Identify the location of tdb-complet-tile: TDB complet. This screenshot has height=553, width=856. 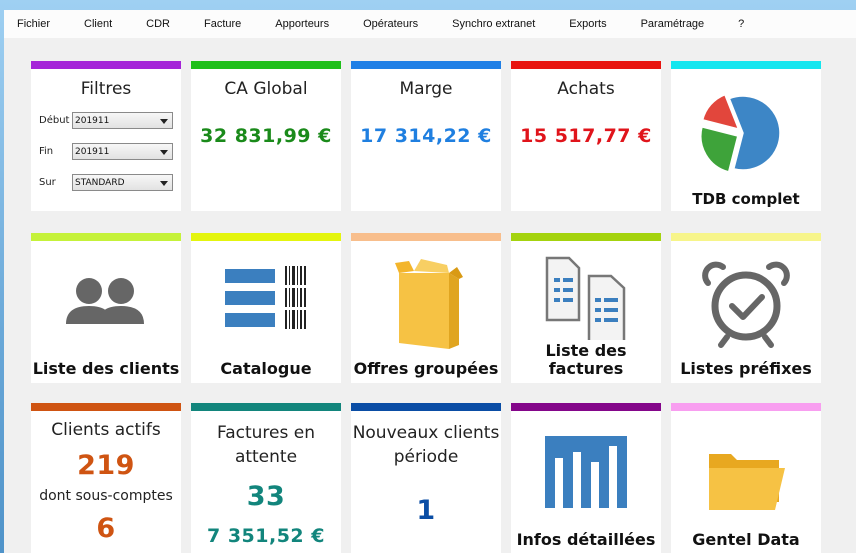
(746, 136).